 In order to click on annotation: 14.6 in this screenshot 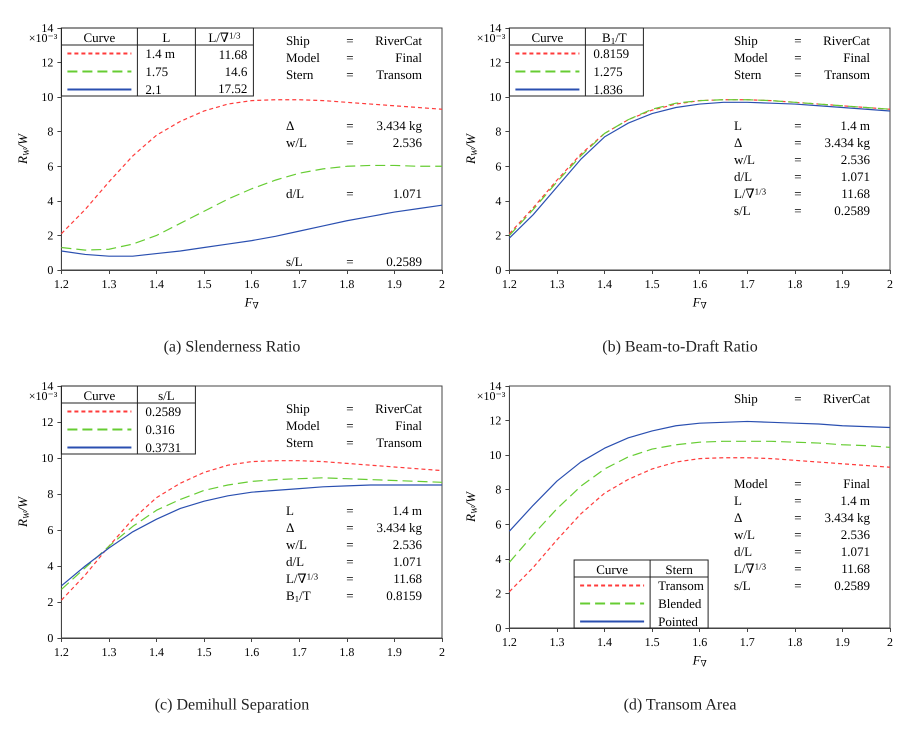, I will do `click(236, 71)`.